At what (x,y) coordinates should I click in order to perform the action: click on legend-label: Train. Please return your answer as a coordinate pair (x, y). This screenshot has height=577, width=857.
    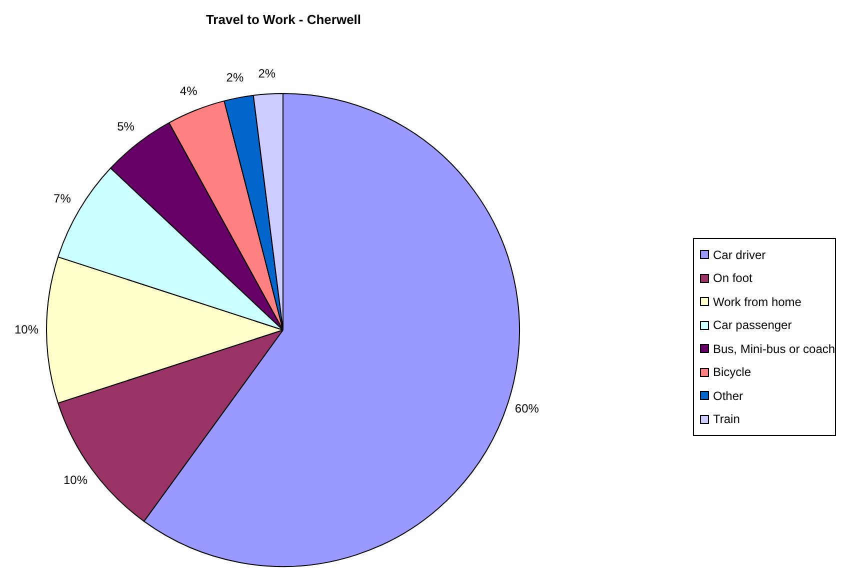
    Looking at the image, I should click on (726, 419).